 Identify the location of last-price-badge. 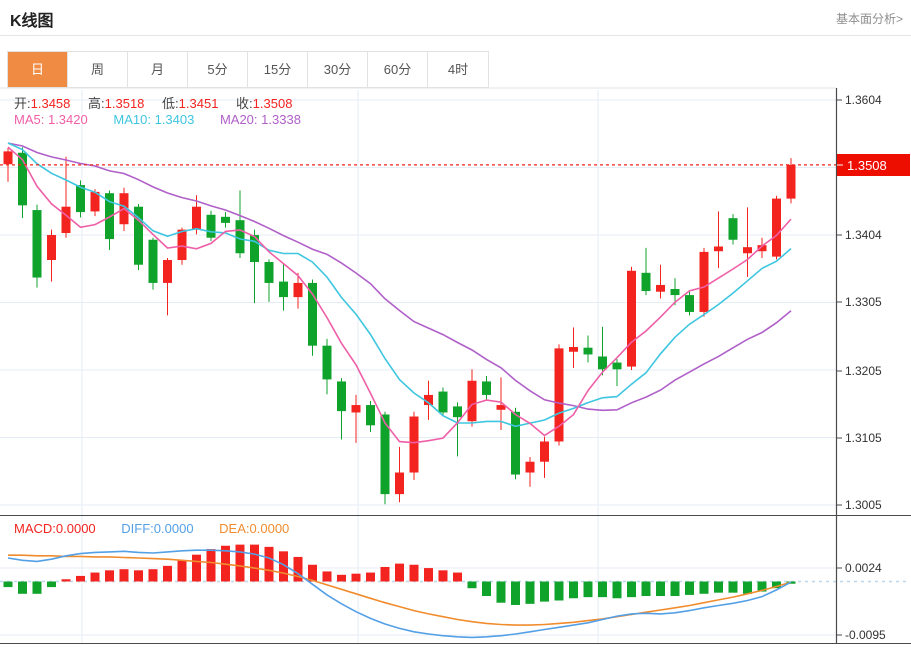
(873, 165).